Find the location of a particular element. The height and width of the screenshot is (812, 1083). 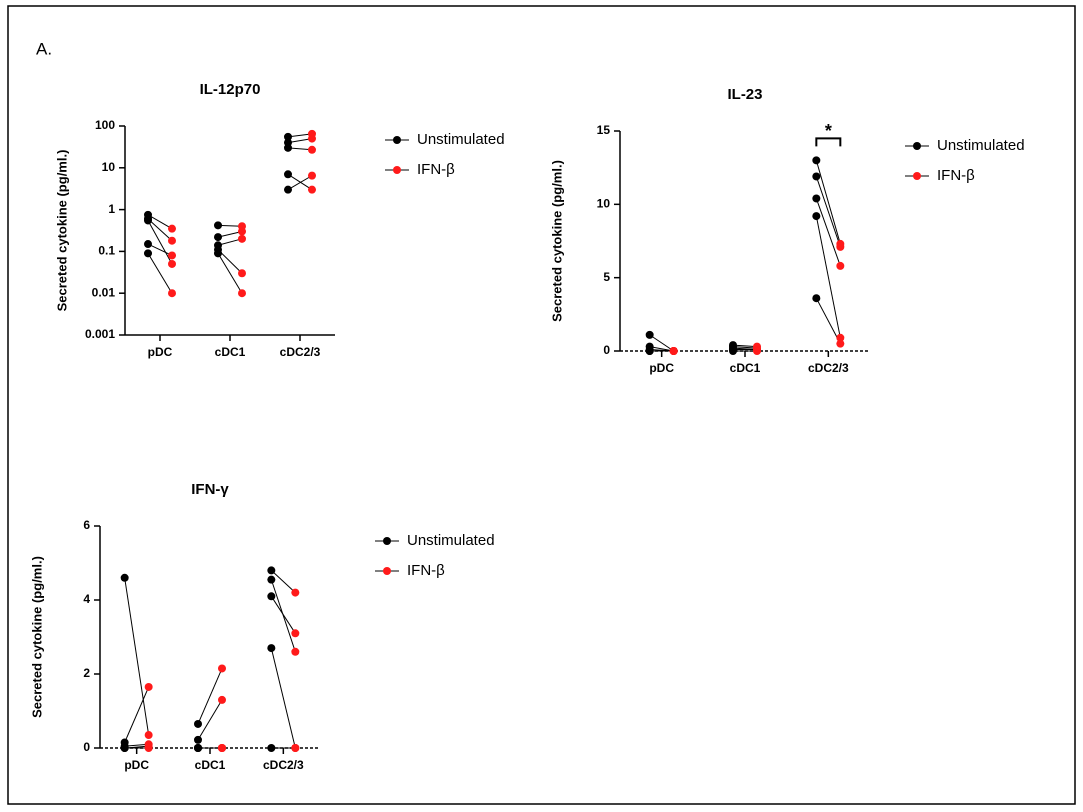

significance-mark: * is located at coordinates (828, 131).